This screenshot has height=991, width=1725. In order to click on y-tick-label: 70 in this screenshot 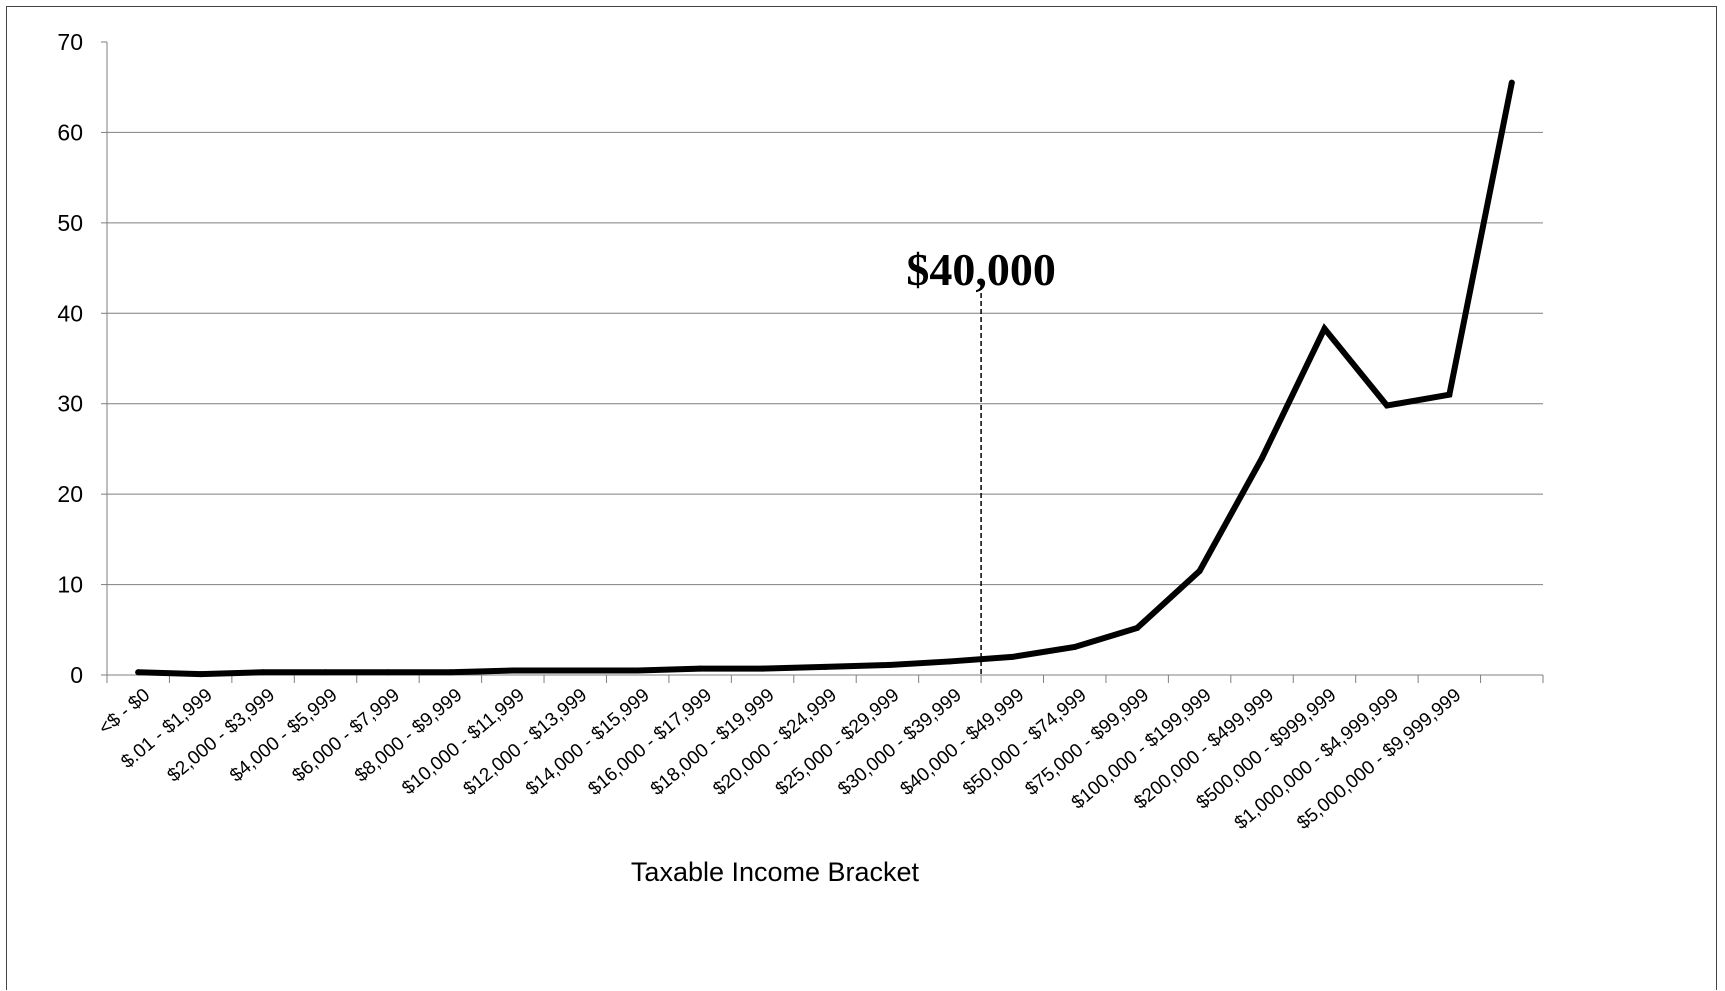, I will do `click(70, 42)`.